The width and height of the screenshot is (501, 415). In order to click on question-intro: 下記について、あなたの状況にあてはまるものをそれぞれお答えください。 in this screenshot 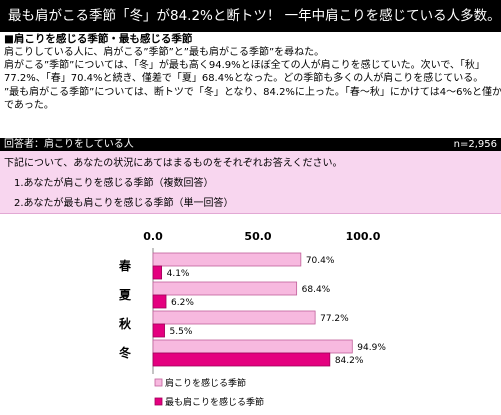, I will do `click(173, 163)`.